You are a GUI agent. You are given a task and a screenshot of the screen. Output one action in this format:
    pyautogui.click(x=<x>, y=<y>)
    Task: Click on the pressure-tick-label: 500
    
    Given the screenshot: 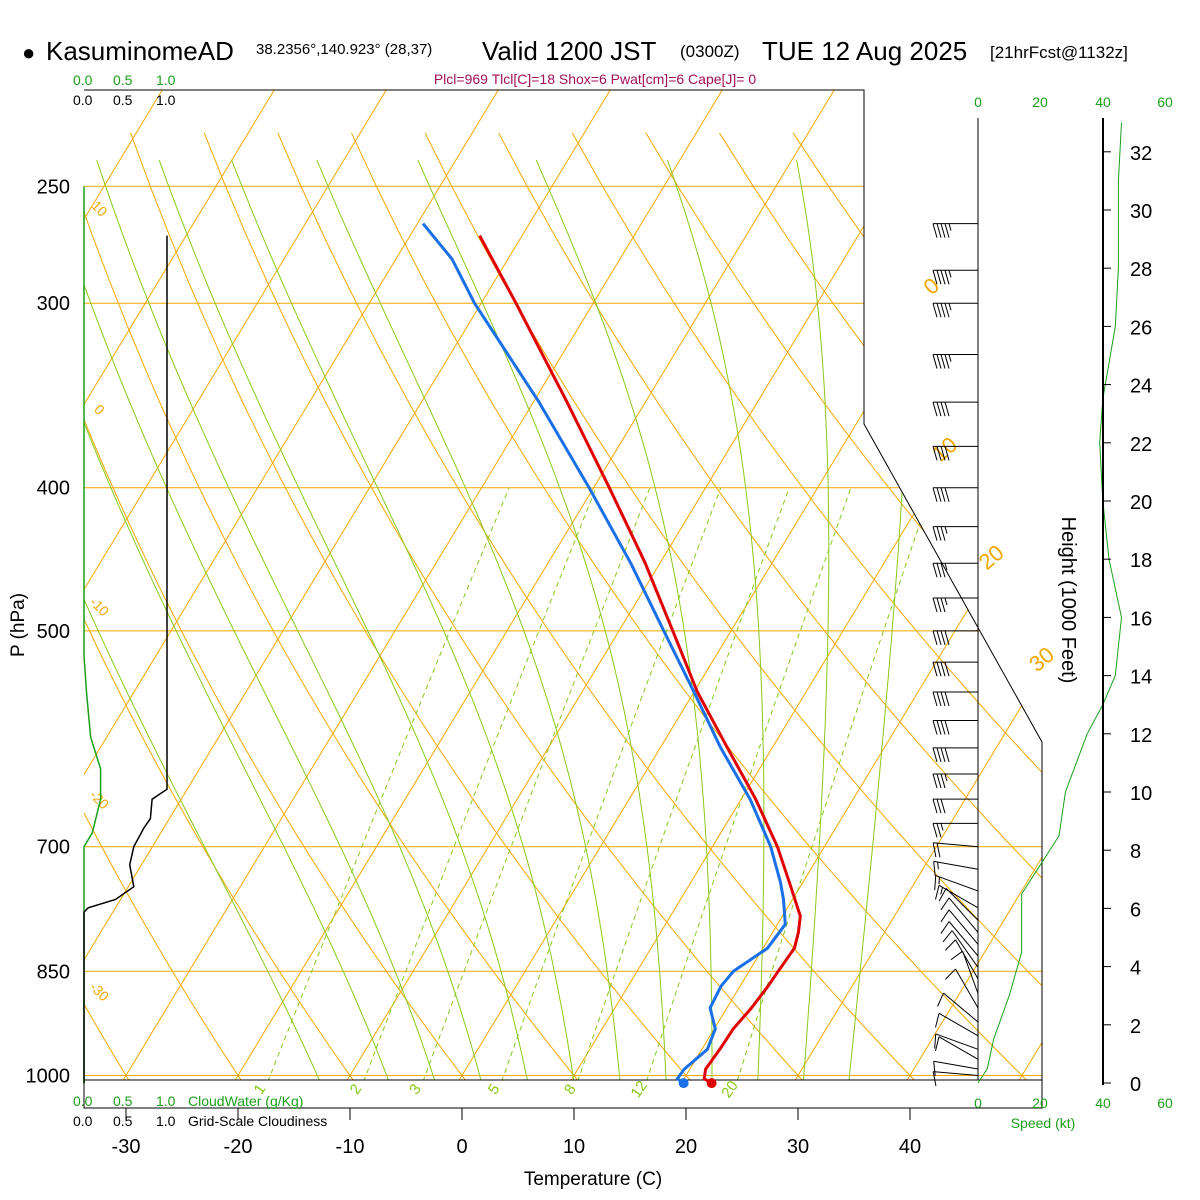 What is the action you would take?
    pyautogui.click(x=53, y=632)
    